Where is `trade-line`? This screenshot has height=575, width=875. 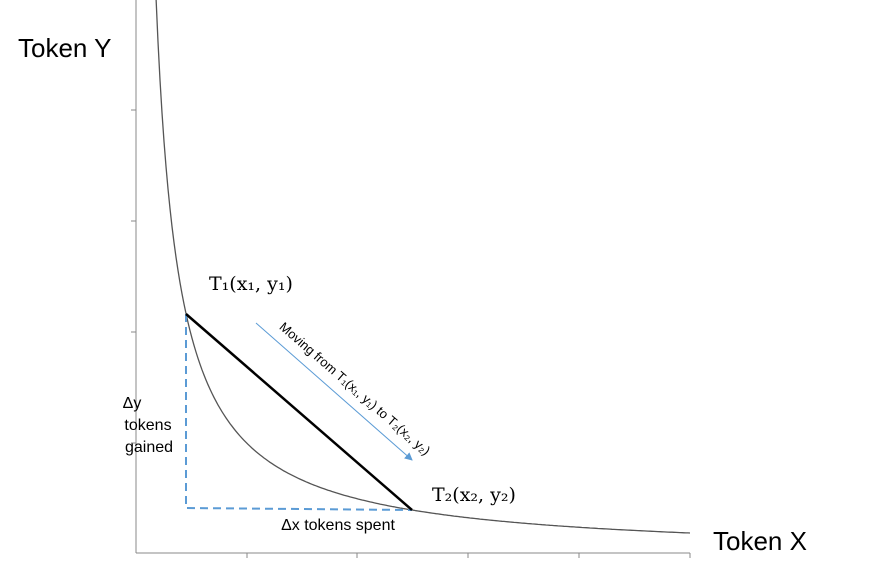 trade-line is located at coordinates (299, 412).